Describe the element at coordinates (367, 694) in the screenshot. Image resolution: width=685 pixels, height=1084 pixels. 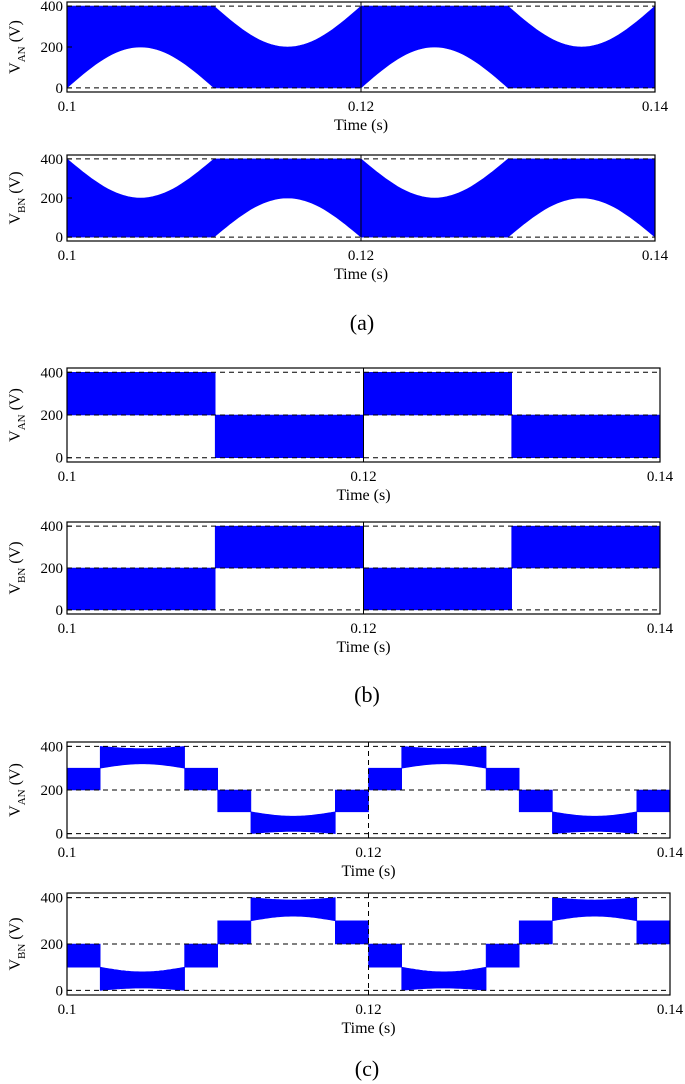
I see `caption-b: (b)` at that location.